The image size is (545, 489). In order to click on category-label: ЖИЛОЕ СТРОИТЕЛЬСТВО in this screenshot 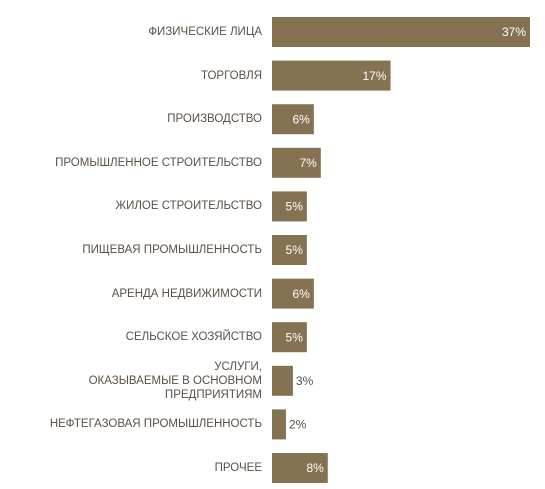, I will do `click(188, 206)`.